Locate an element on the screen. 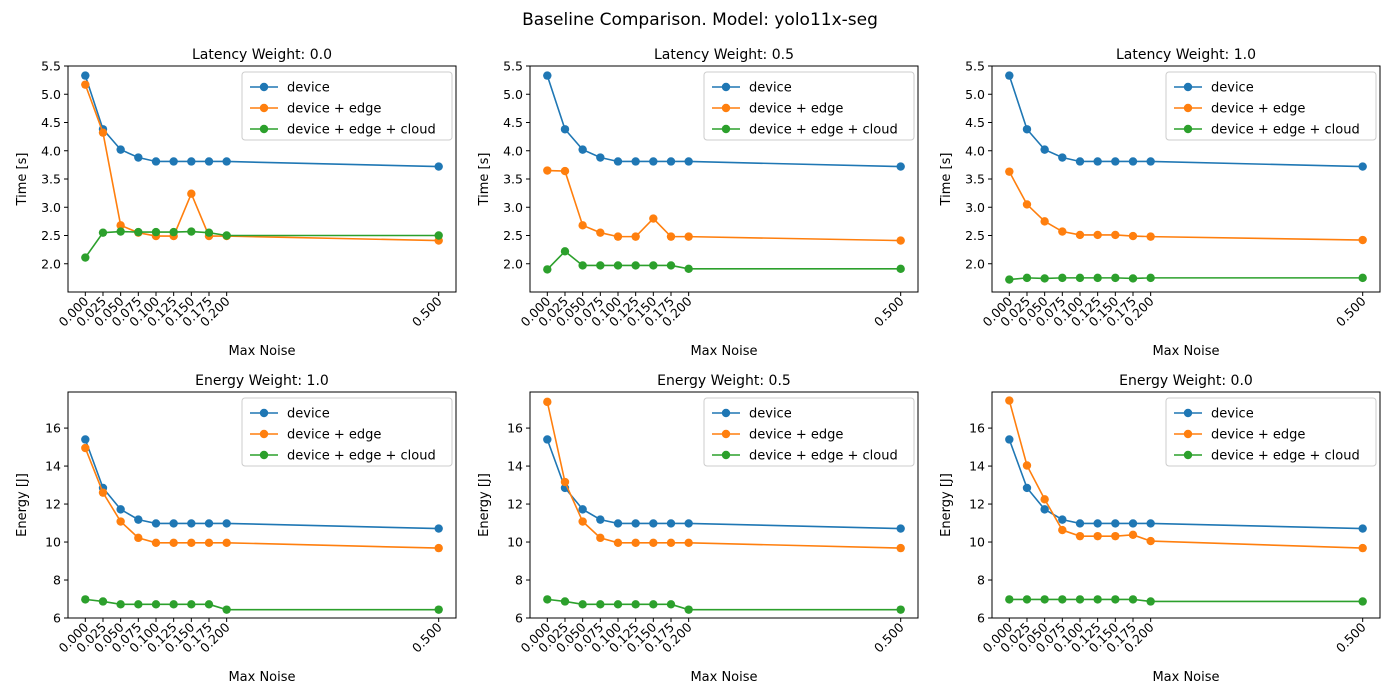 This screenshot has width=1400, height=700. y-tick-label: 3.5 is located at coordinates (513, 179).